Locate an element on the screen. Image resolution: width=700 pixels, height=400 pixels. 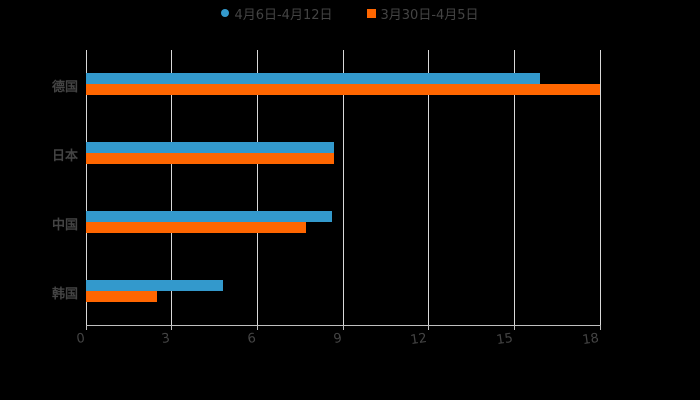
legend-label: 4月6日-4月12日 is located at coordinates (283, 15).